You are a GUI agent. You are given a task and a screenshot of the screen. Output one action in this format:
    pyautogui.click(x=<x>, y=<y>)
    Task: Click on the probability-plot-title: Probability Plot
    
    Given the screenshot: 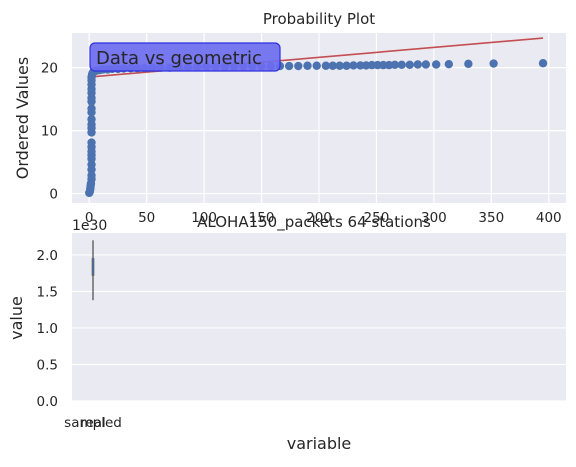 What is the action you would take?
    pyautogui.click(x=319, y=19)
    